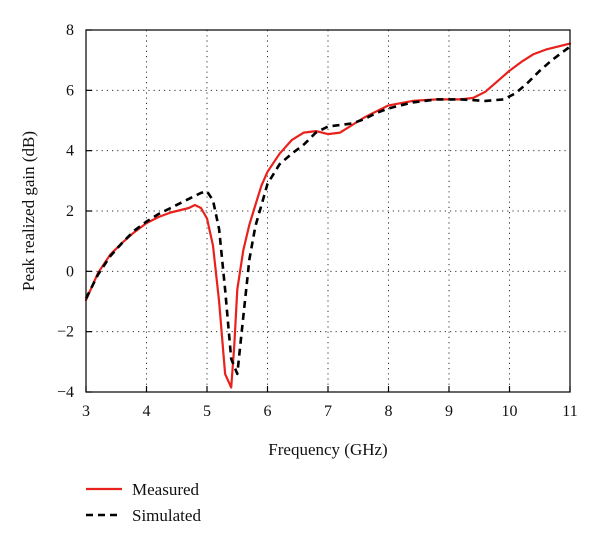 The height and width of the screenshot is (541, 600). Describe the element at coordinates (70, 271) in the screenshot. I see `y-tick-label: 0` at that location.